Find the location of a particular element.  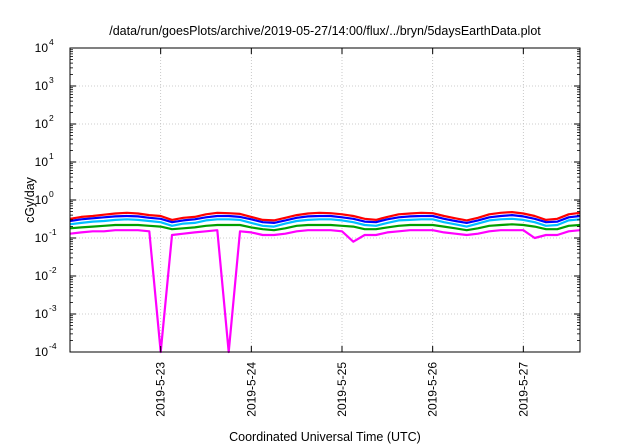

x-tick-label: 2019-5-24 is located at coordinates (251, 389).